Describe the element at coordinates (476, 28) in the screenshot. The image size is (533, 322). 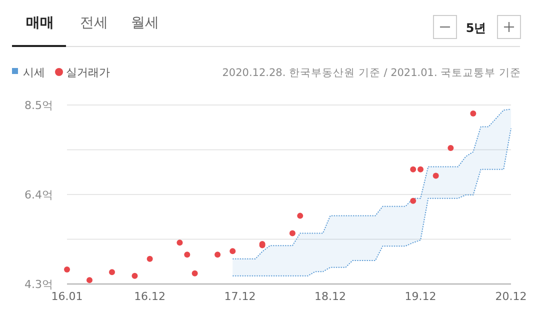
I see `text: 5년` at that location.